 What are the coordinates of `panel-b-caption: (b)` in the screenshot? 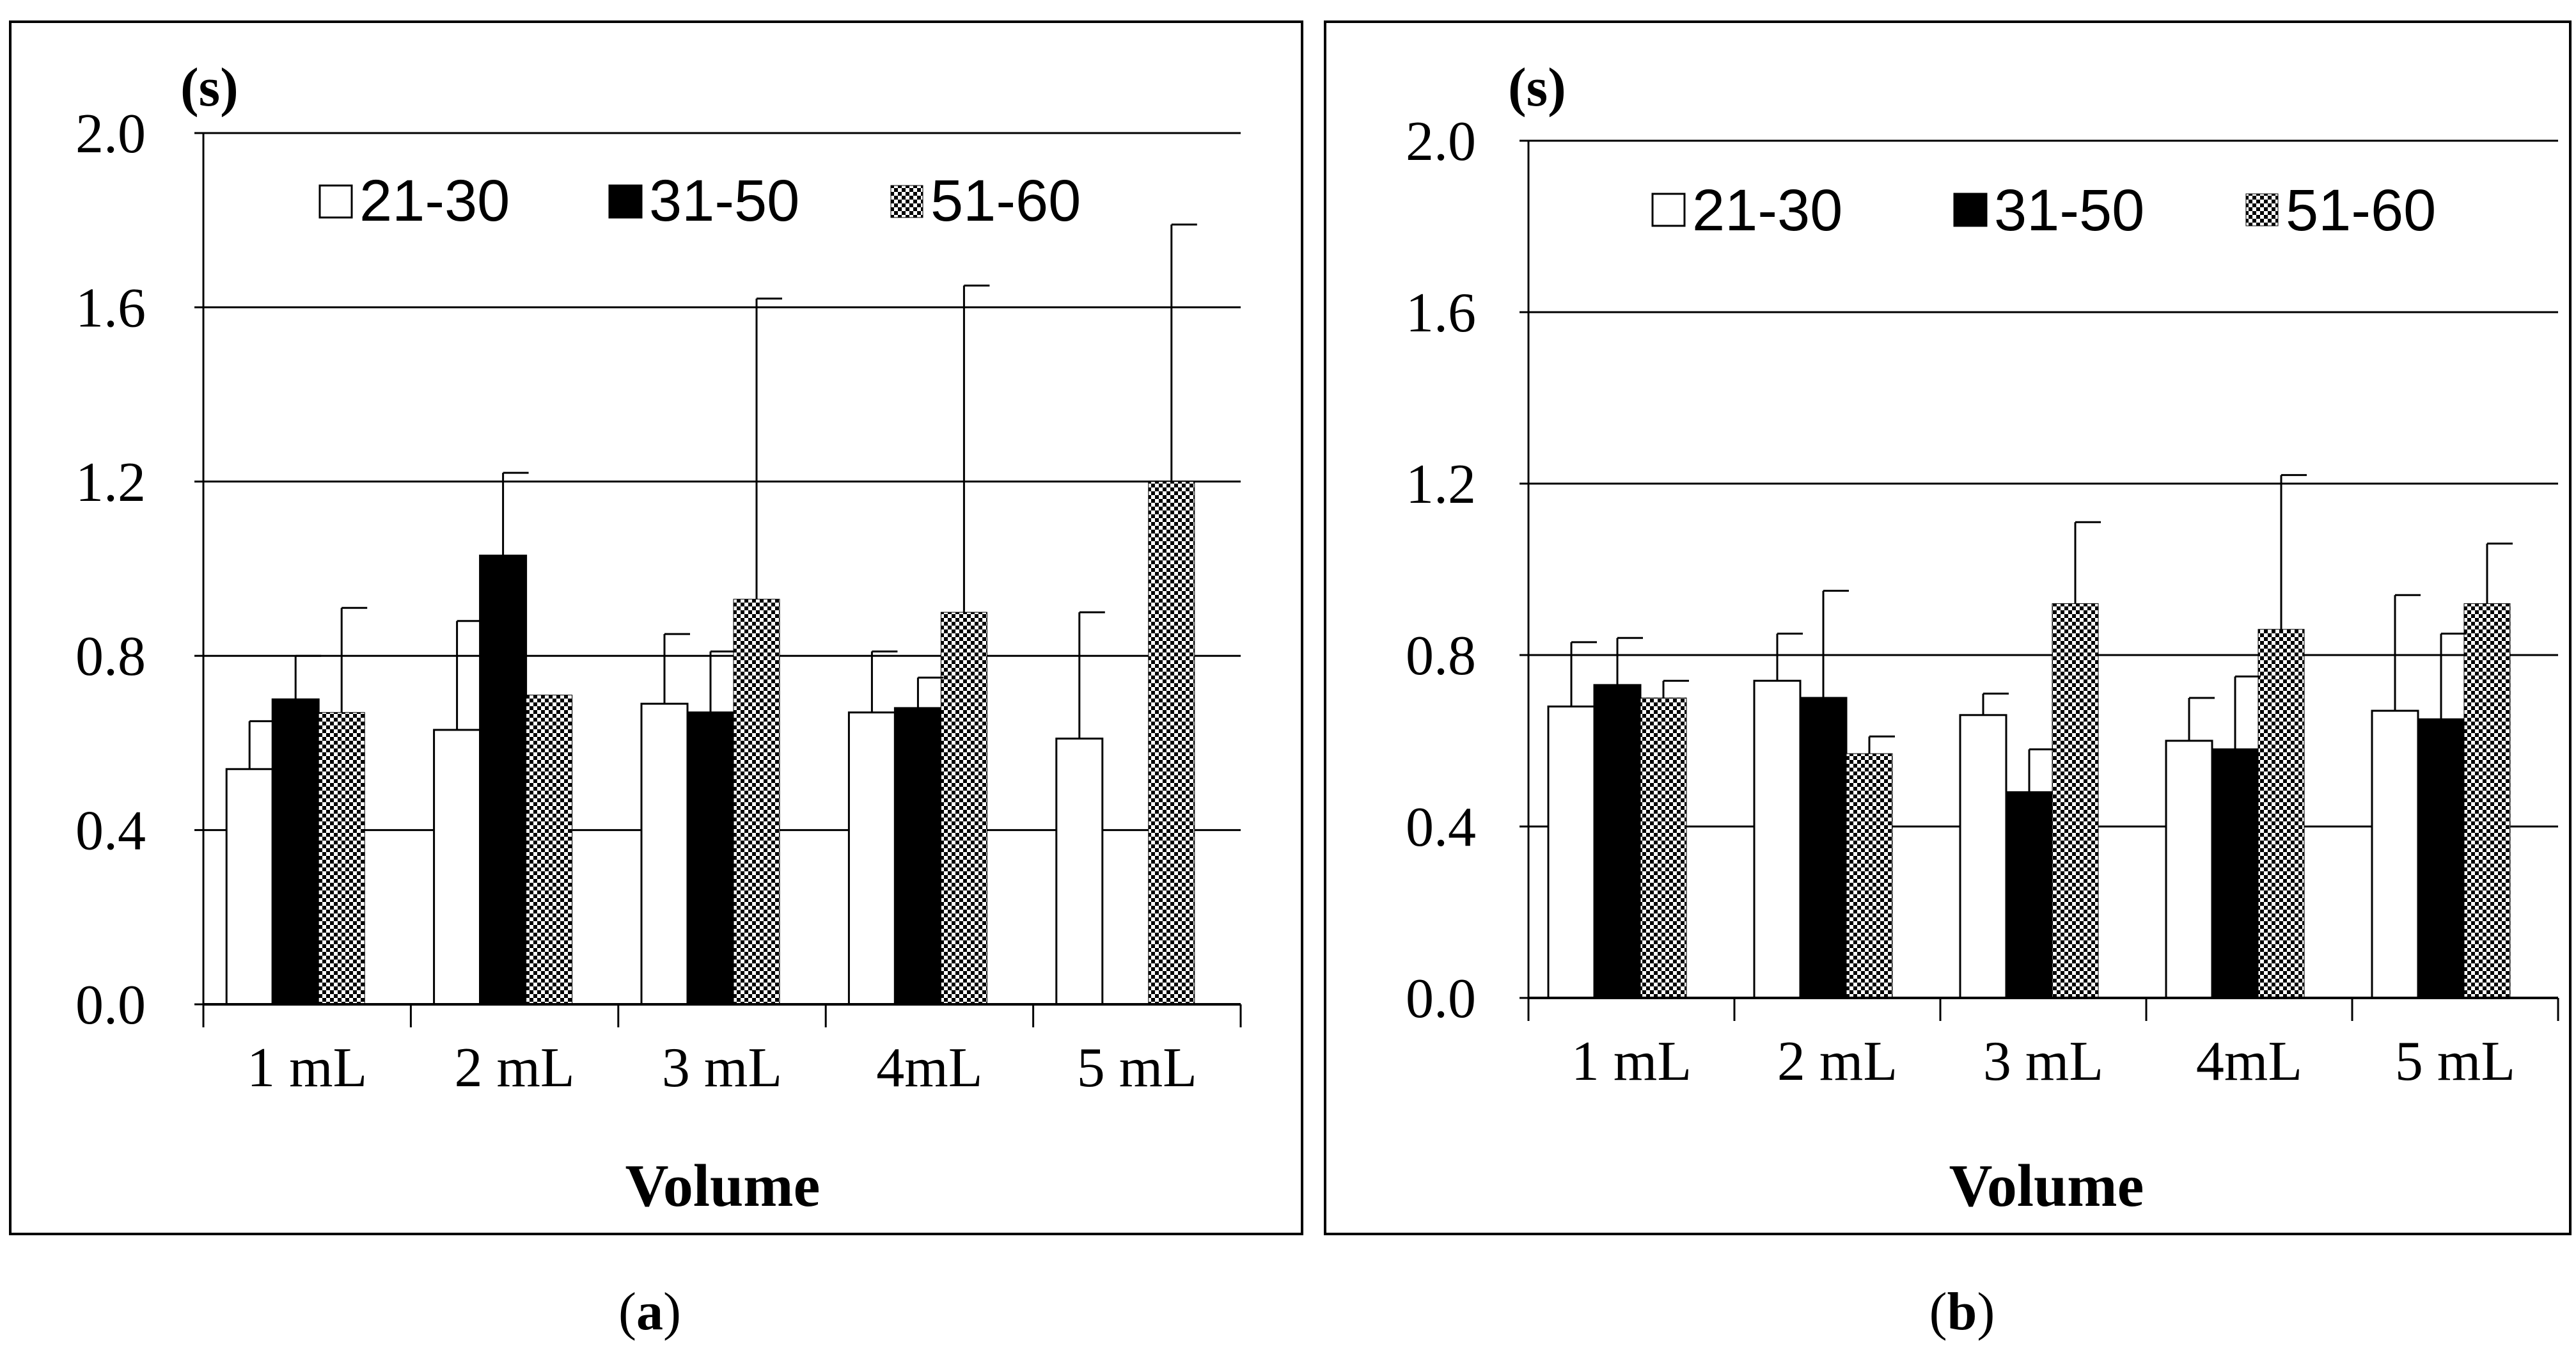 It's located at (1962, 1311).